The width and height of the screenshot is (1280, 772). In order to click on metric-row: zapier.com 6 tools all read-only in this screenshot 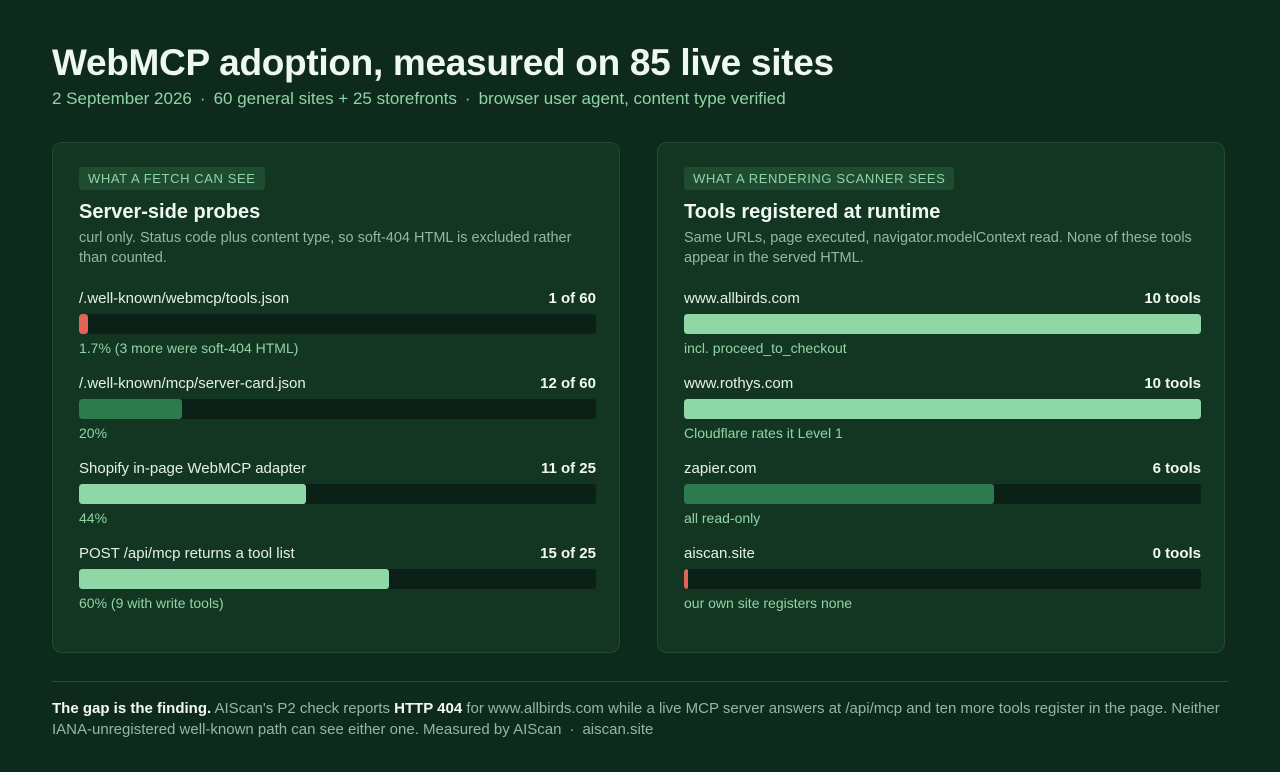, I will do `click(942, 495)`.